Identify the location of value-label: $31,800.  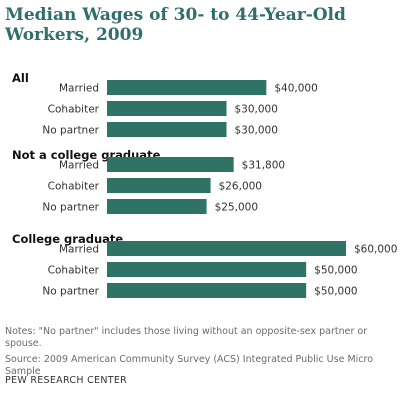
(263, 166).